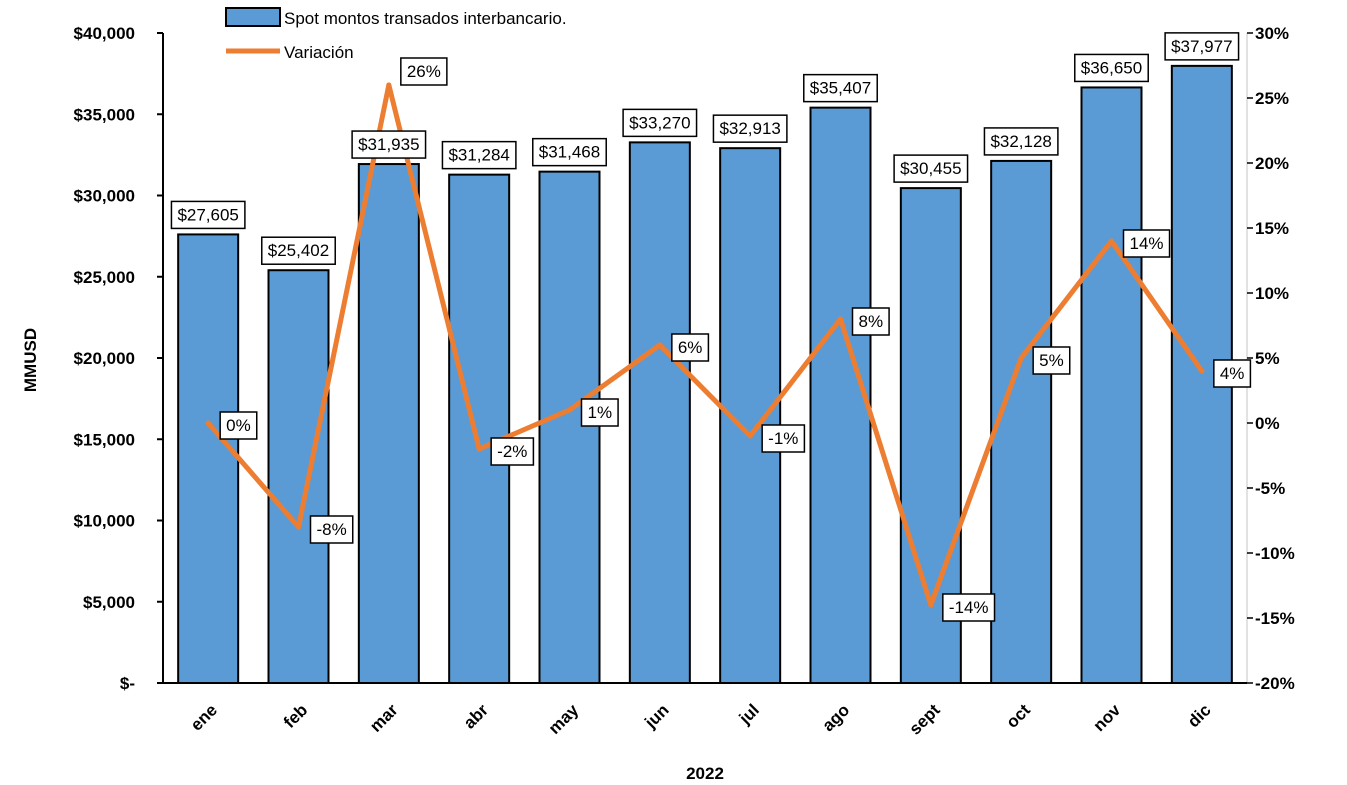 This screenshot has height=785, width=1347. Describe the element at coordinates (569, 410) in the screenshot. I see `variacion-point-may` at that location.